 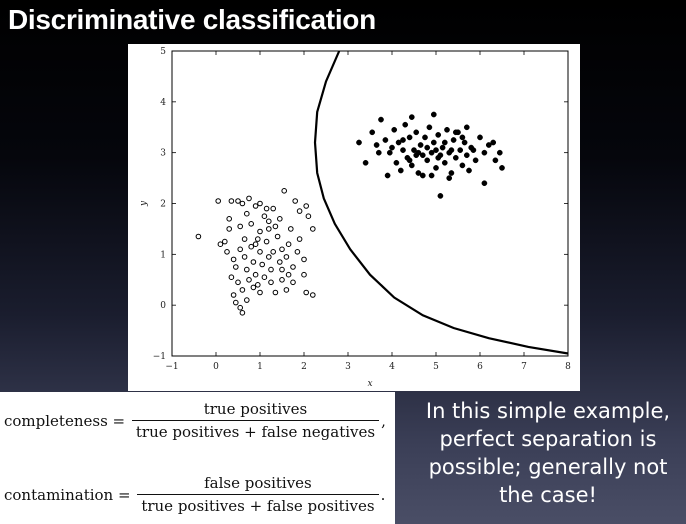 What do you see at coordinates (67, 420) in the screenshot?
I see `completeness-lhs: completeness =` at bounding box center [67, 420].